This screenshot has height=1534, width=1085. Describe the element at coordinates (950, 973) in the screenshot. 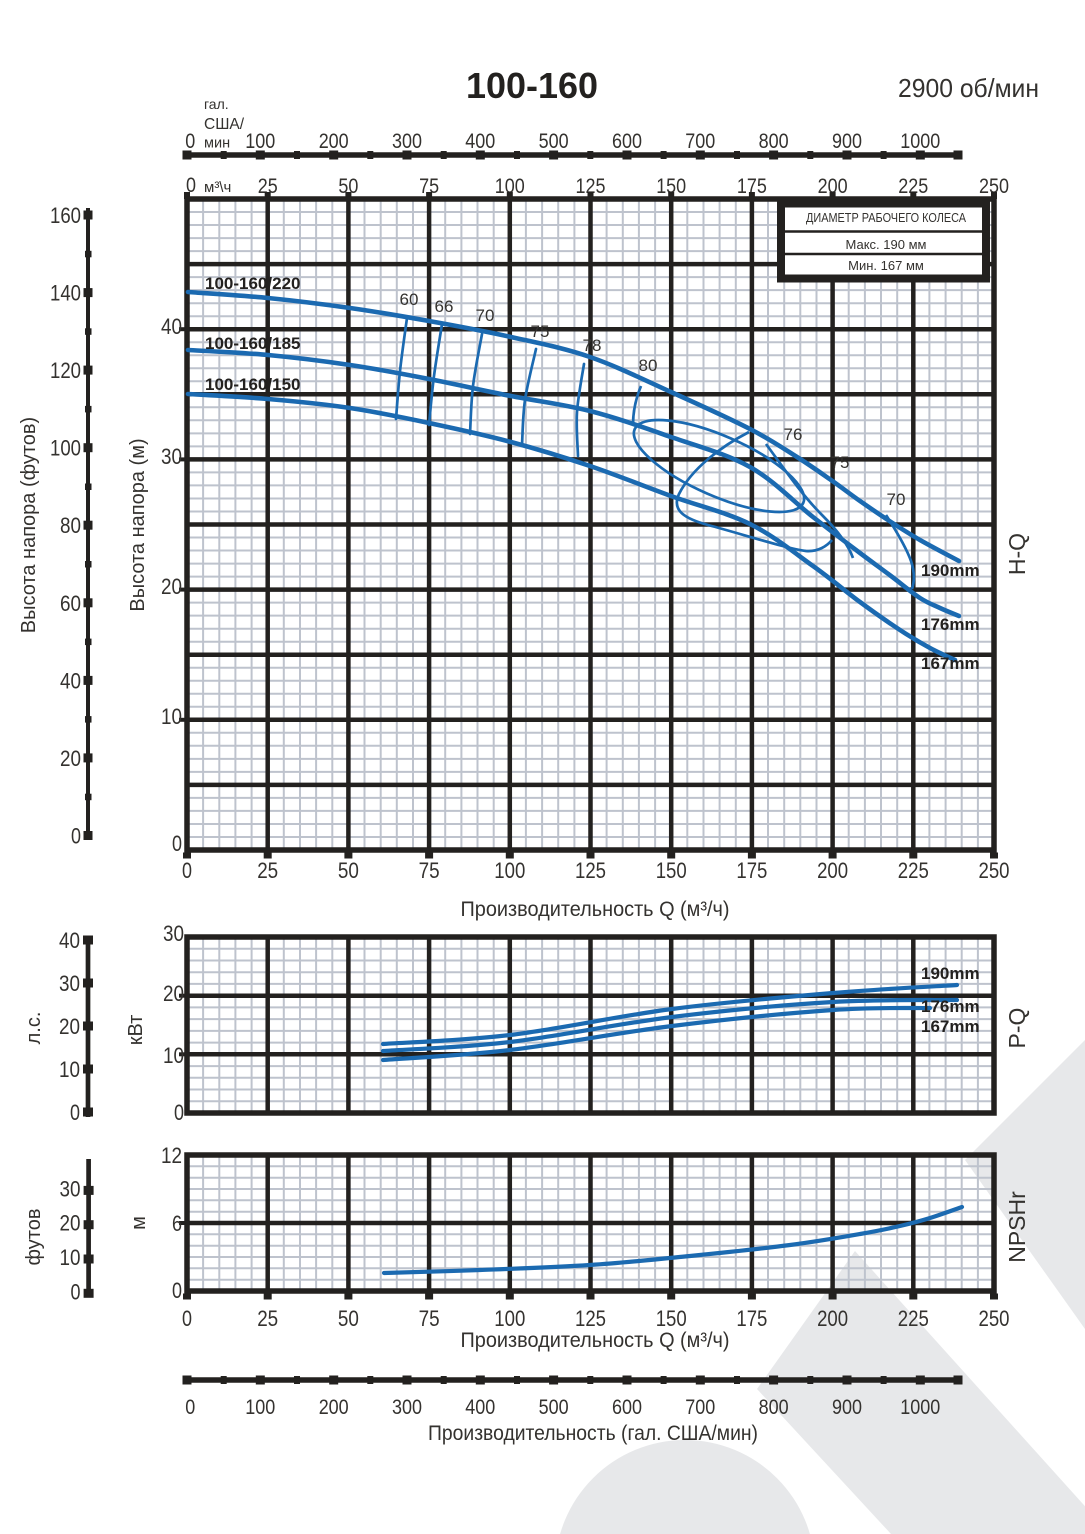

I see `svg-text: 190mm` at that location.